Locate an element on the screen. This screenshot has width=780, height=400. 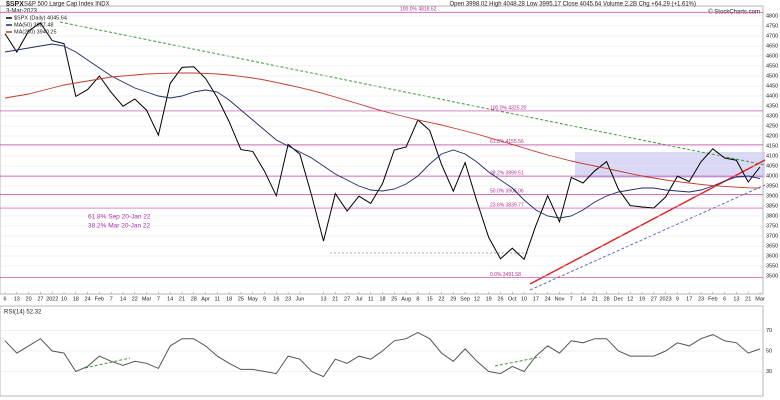
resistance-zone is located at coordinates (670, 165).